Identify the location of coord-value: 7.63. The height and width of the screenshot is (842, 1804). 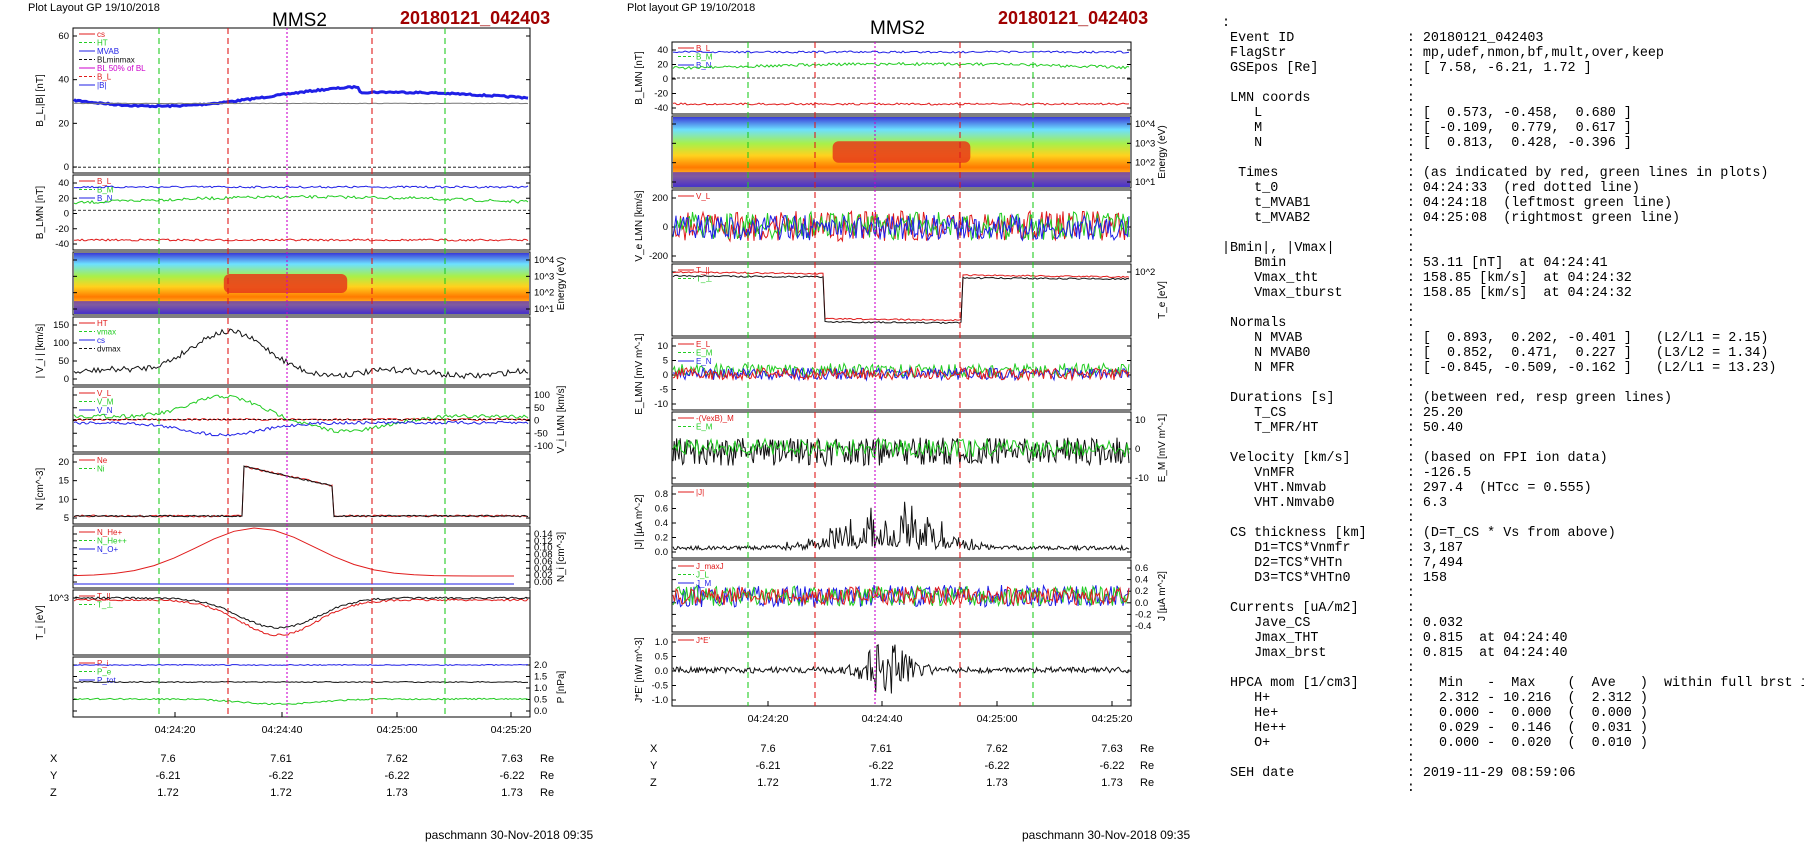
(1111, 749).